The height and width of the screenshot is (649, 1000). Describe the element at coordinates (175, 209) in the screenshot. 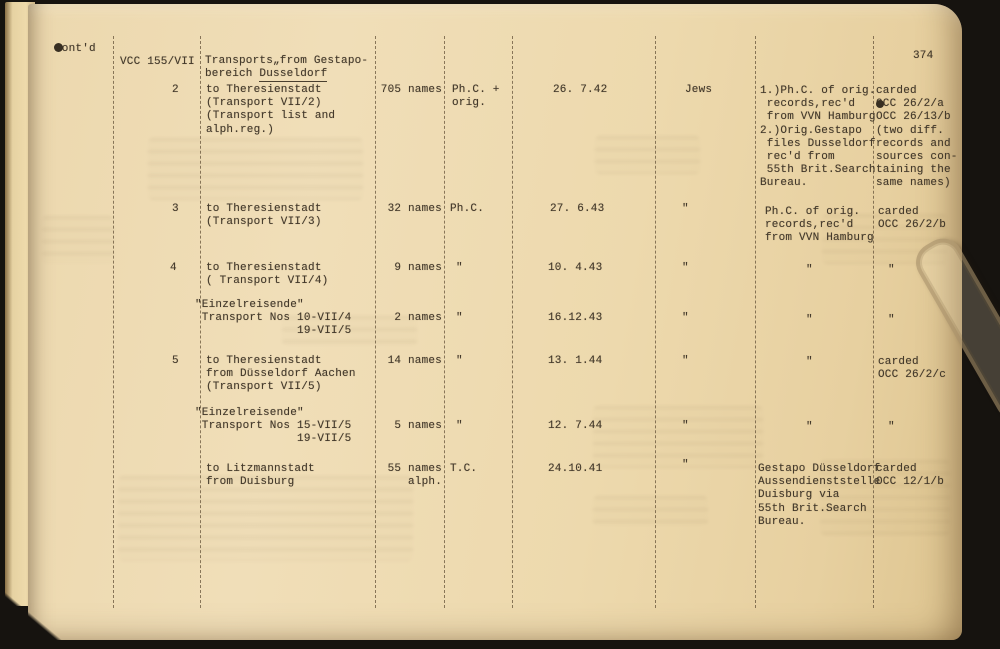

I see `row-number: 3` at that location.